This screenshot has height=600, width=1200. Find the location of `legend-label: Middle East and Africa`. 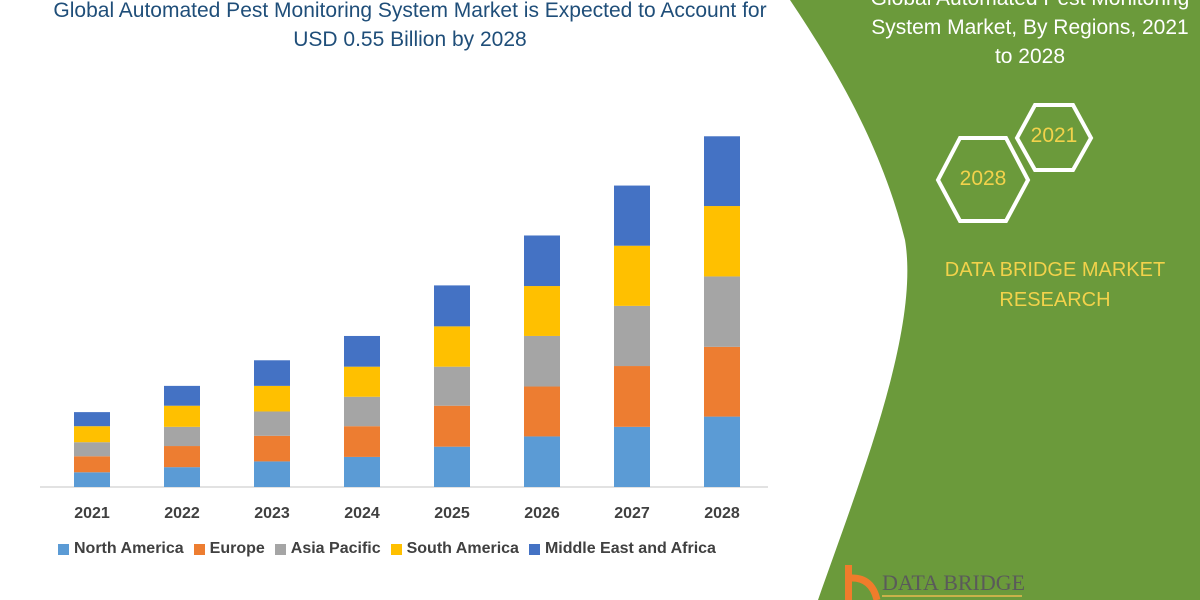

legend-label: Middle East and Africa is located at coordinates (630, 548).